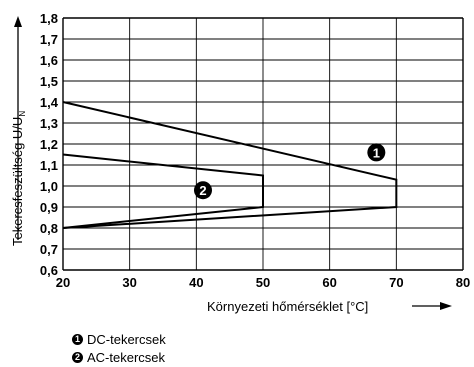 This screenshot has width=474, height=367. I want to click on x-tick-label: 70, so click(396, 282).